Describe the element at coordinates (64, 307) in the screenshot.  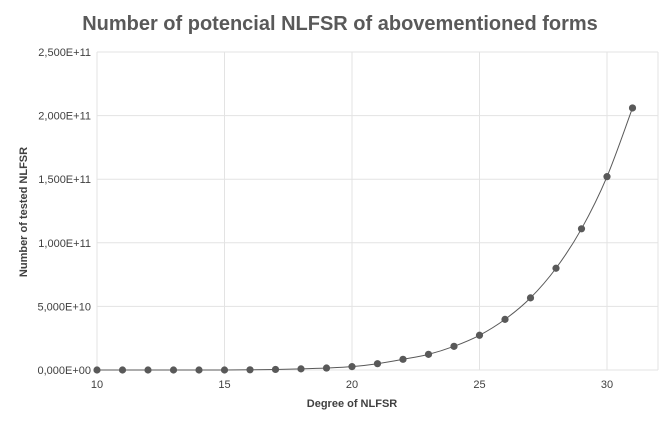
I see `y-tick-label: 5,000E+10` at that location.